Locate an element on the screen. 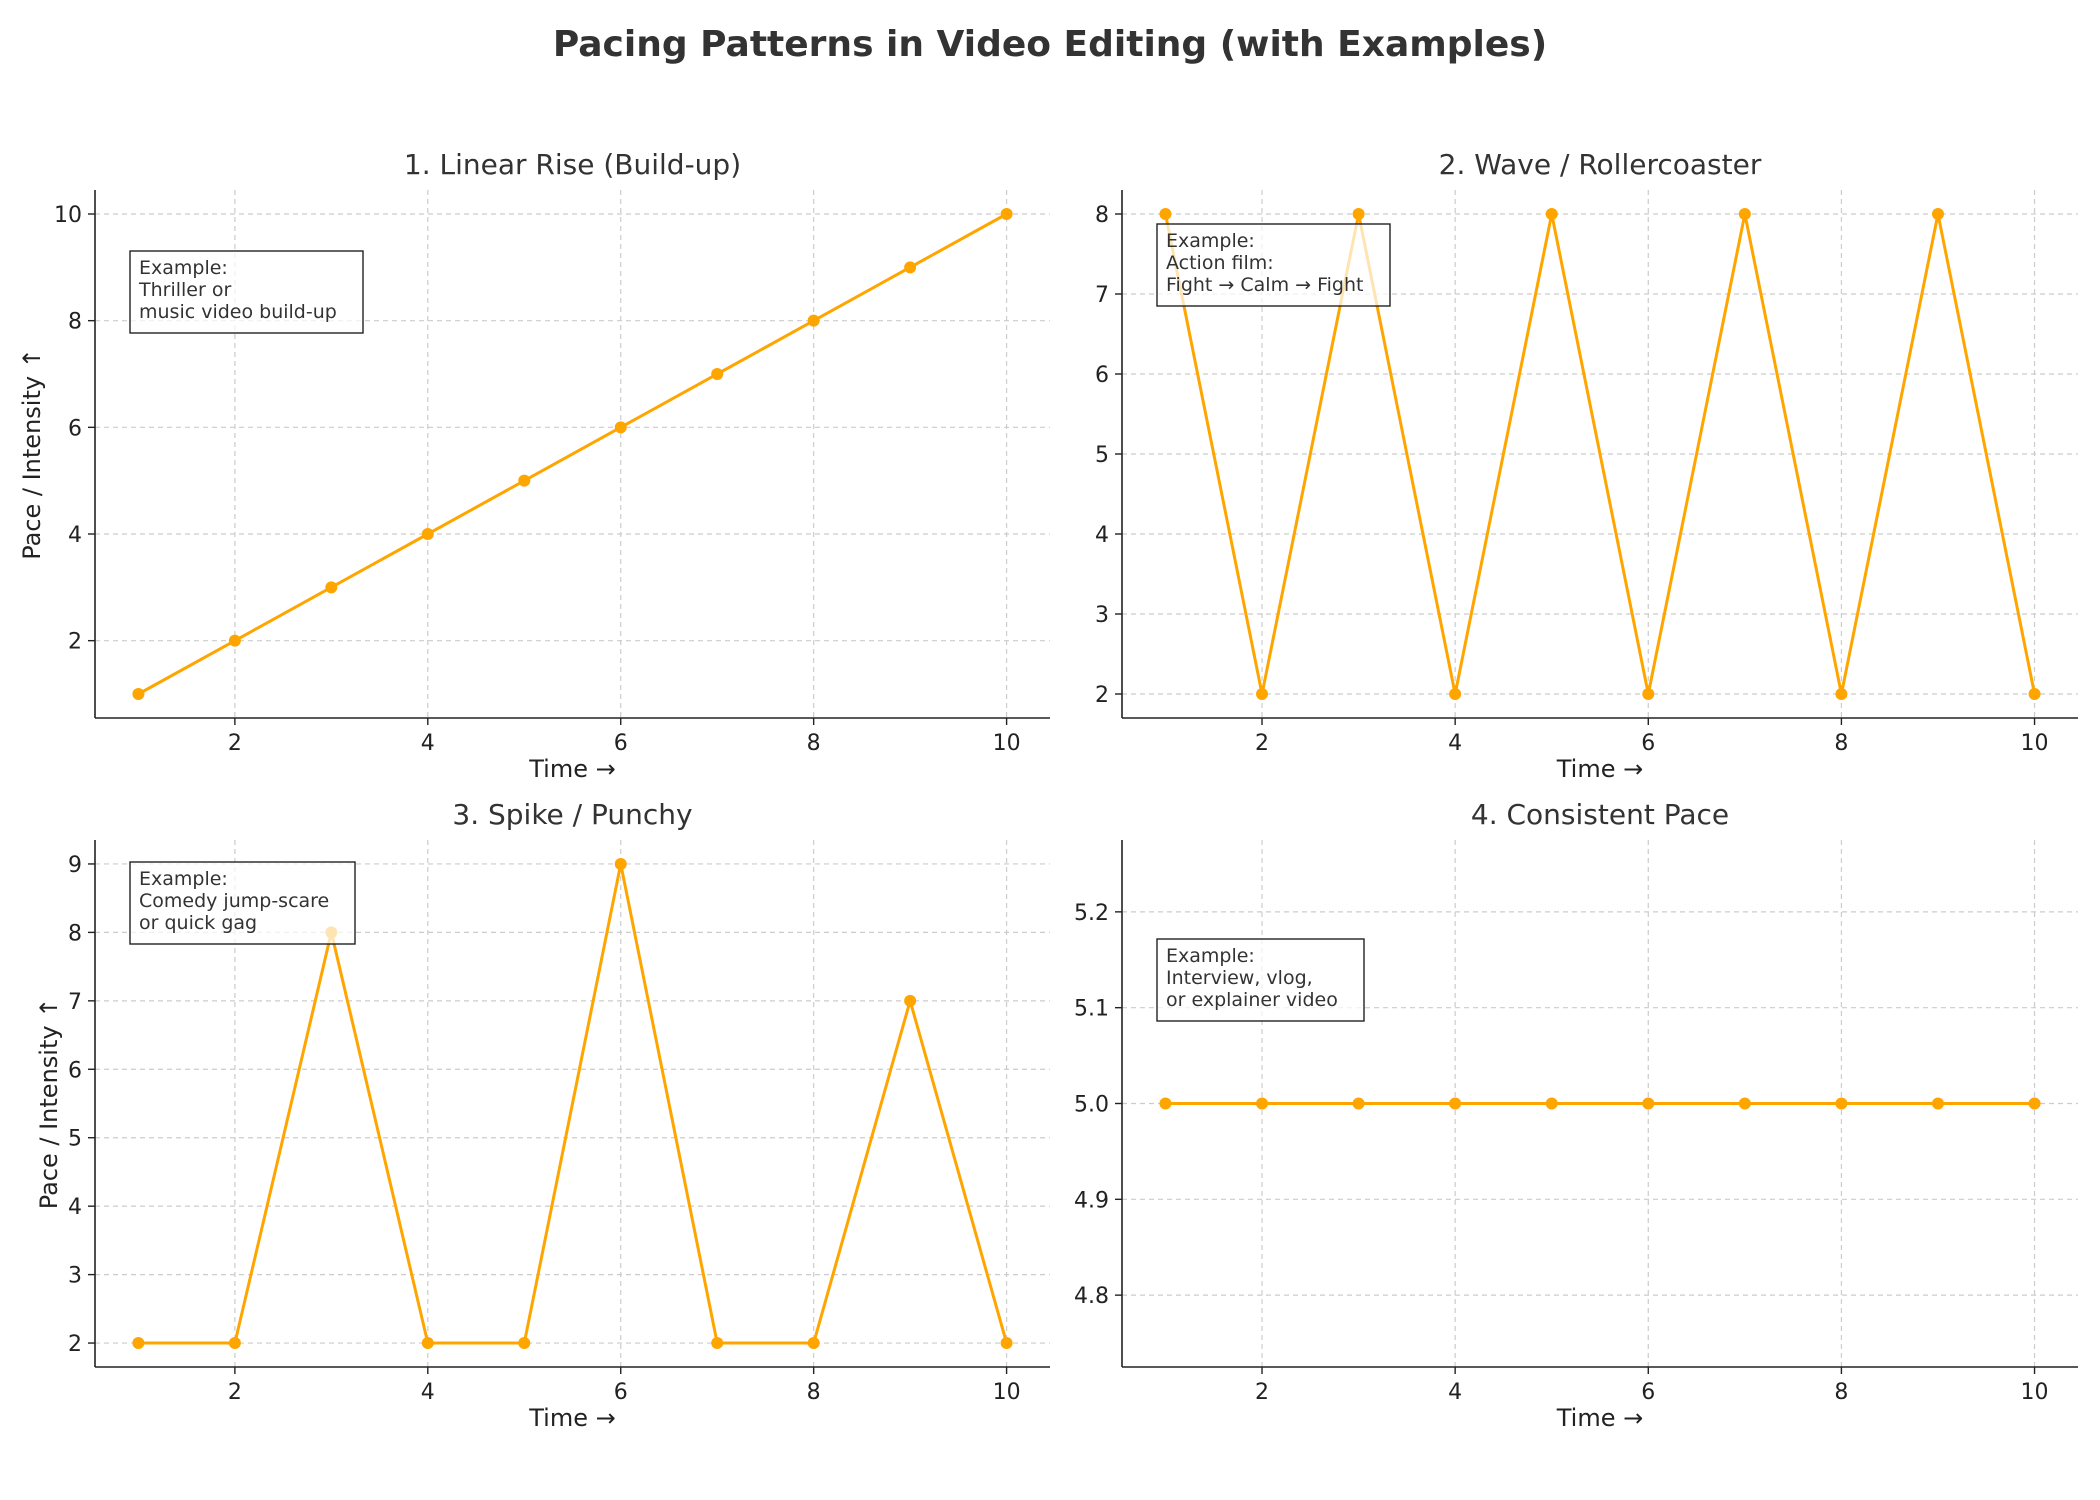  y-tick-label: 4.8 is located at coordinates (1091, 1296).